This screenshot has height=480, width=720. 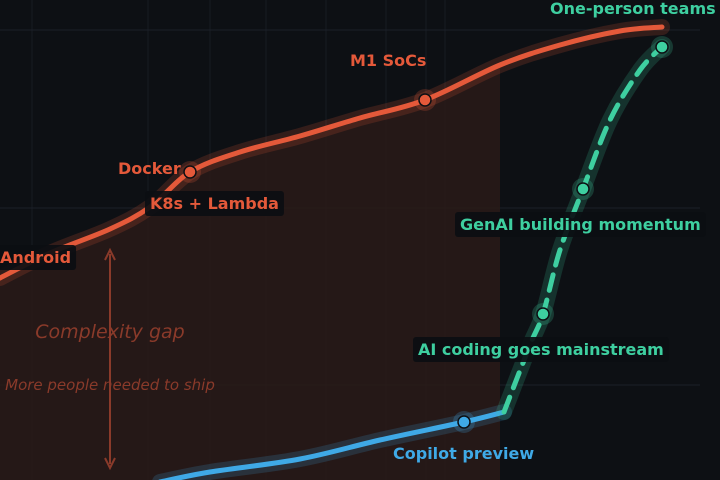 I want to click on gap-arrow-head-up, so click(x=110, y=254).